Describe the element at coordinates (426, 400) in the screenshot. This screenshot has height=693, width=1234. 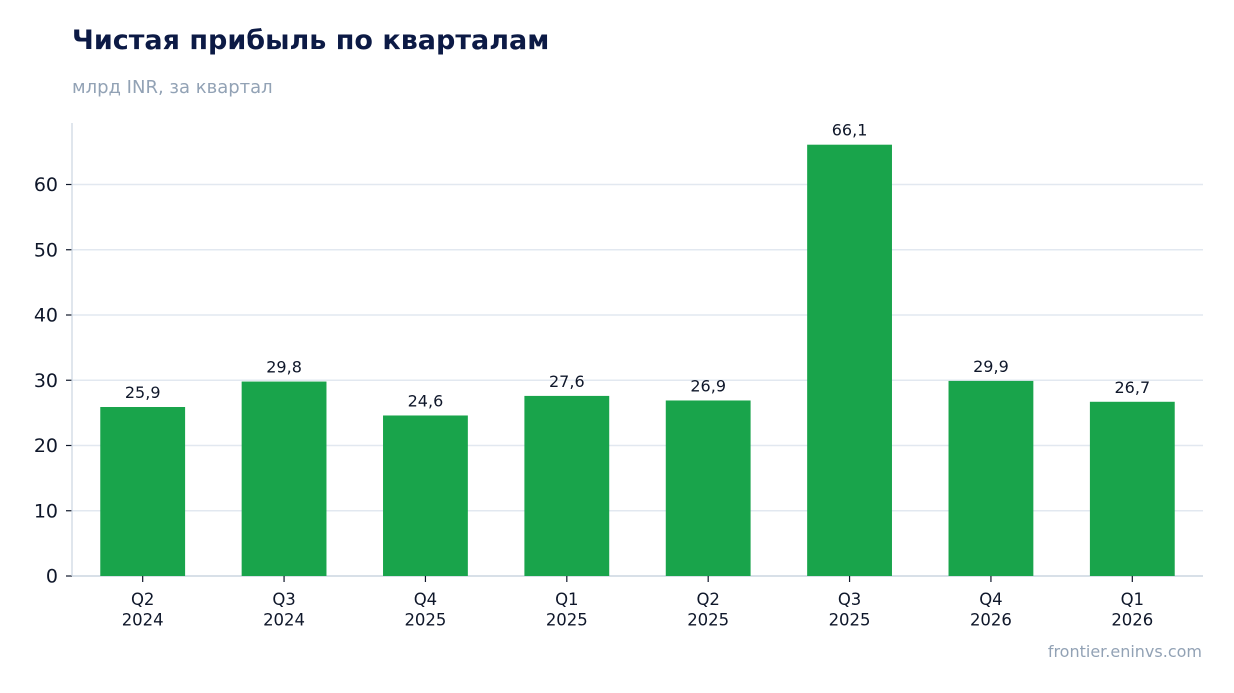
I see `data-label: 24,6` at that location.